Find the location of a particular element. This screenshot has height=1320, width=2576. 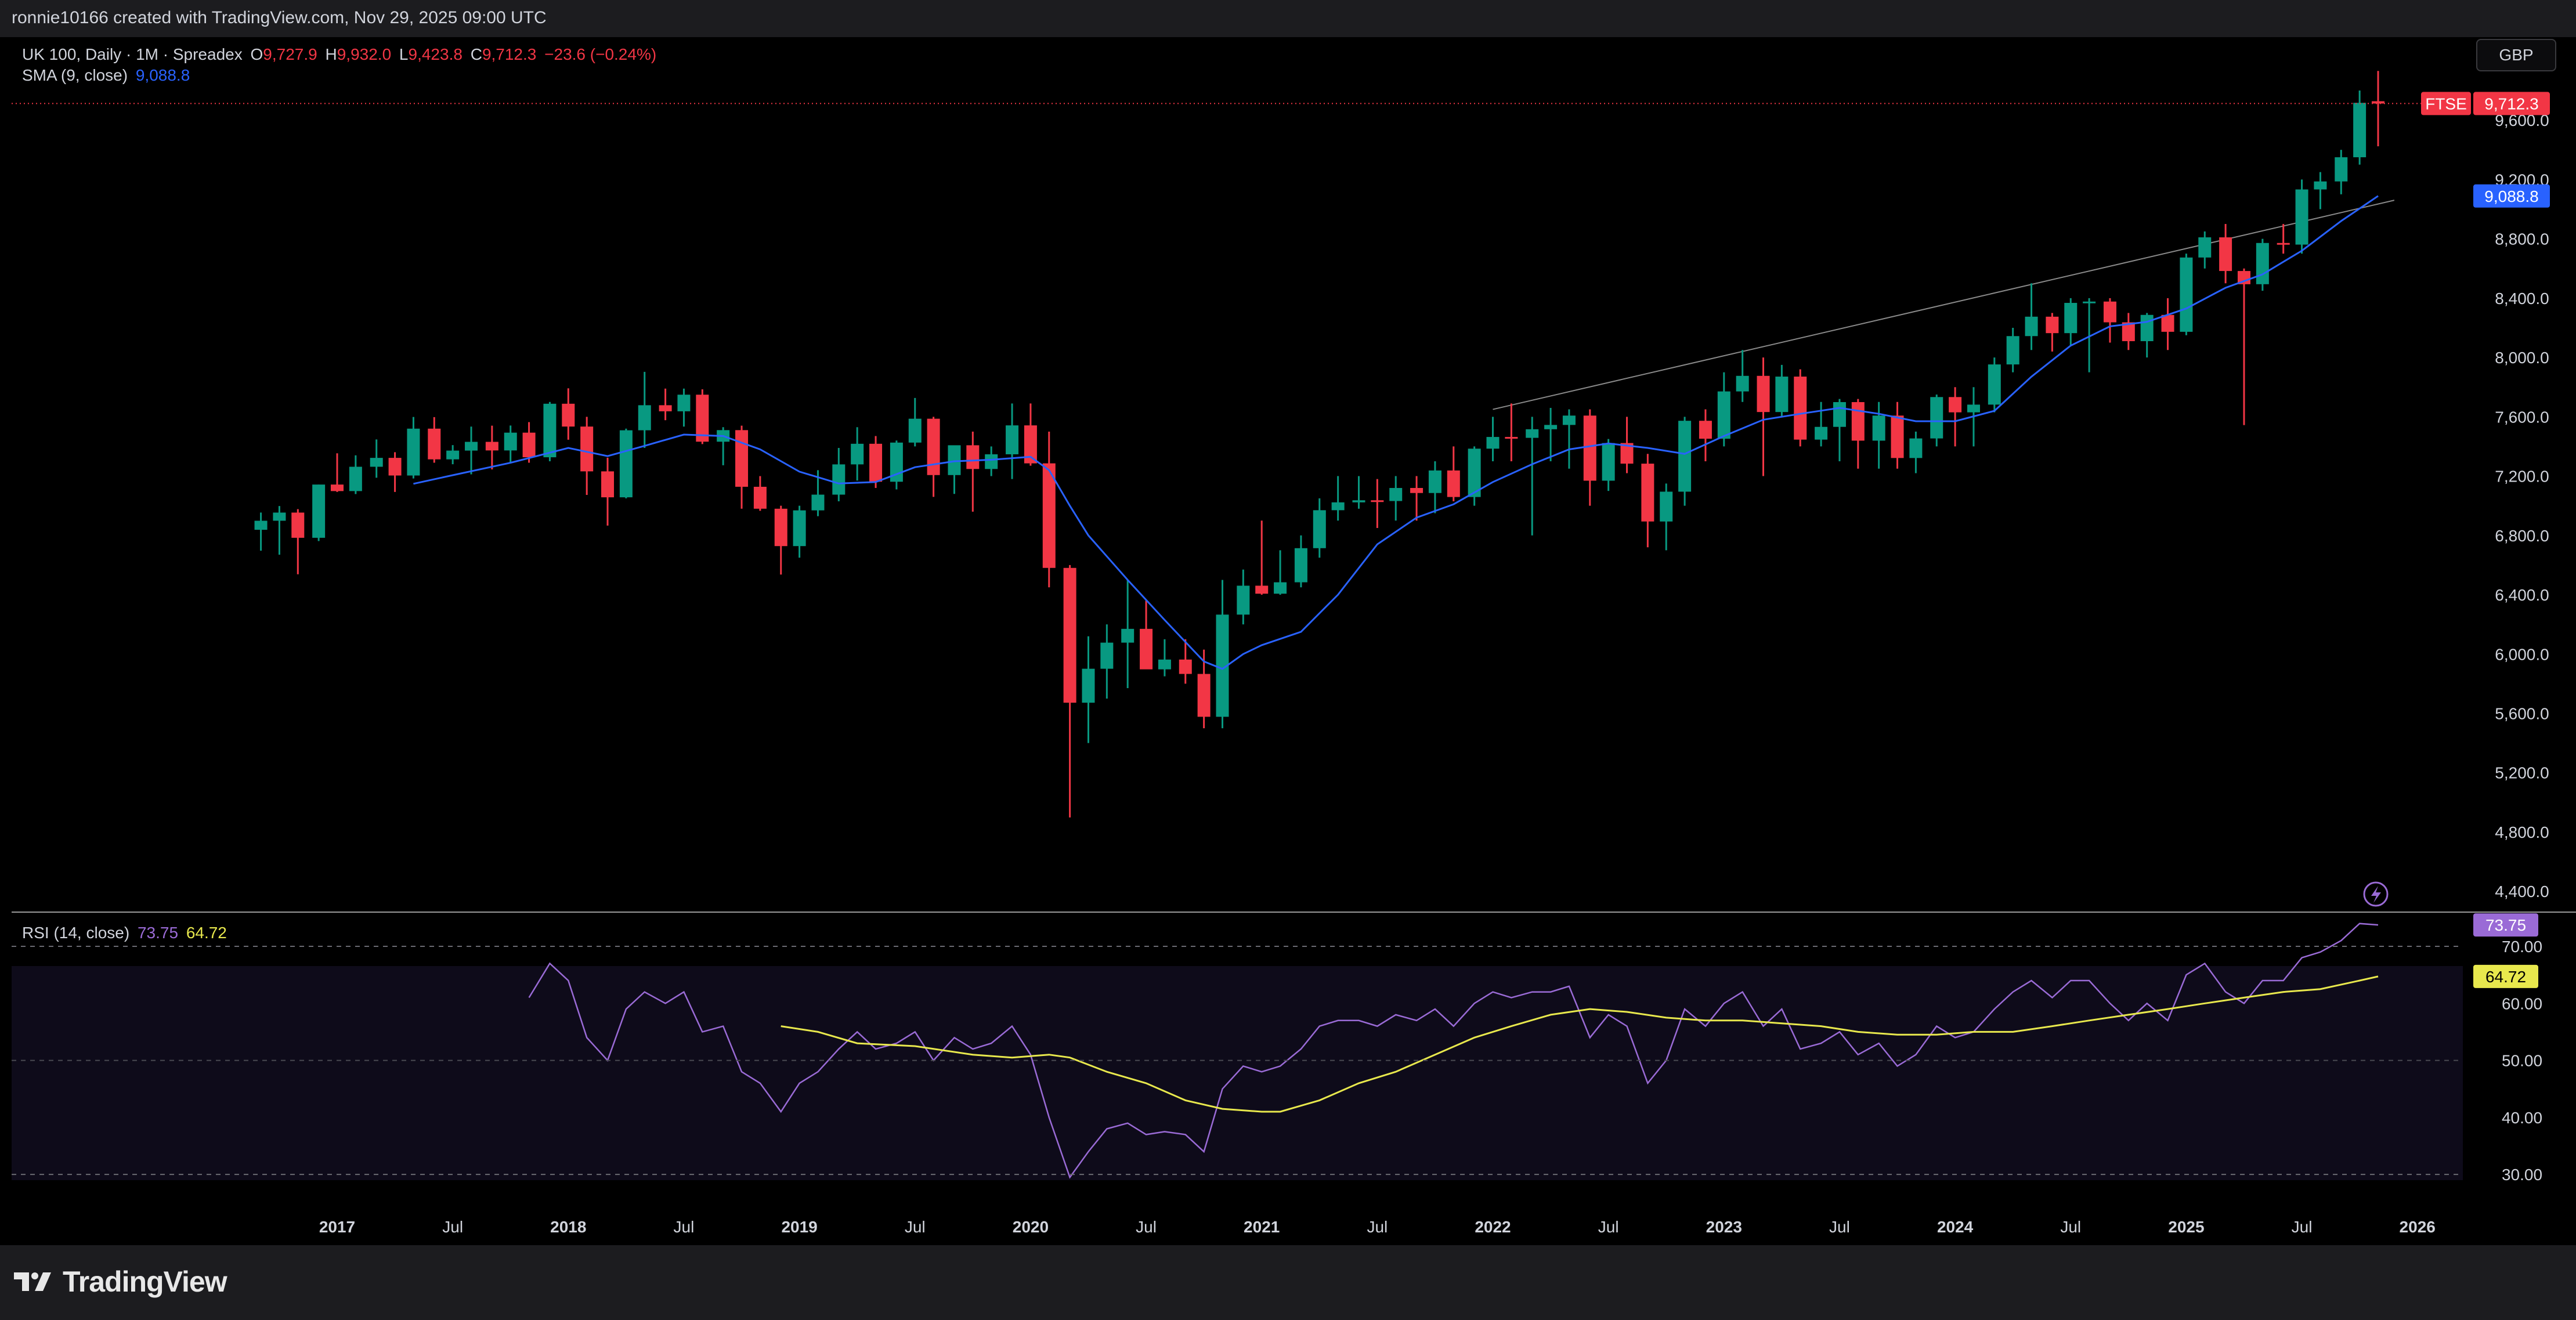

price-symbol-tag: FTSE is located at coordinates (2446, 103).